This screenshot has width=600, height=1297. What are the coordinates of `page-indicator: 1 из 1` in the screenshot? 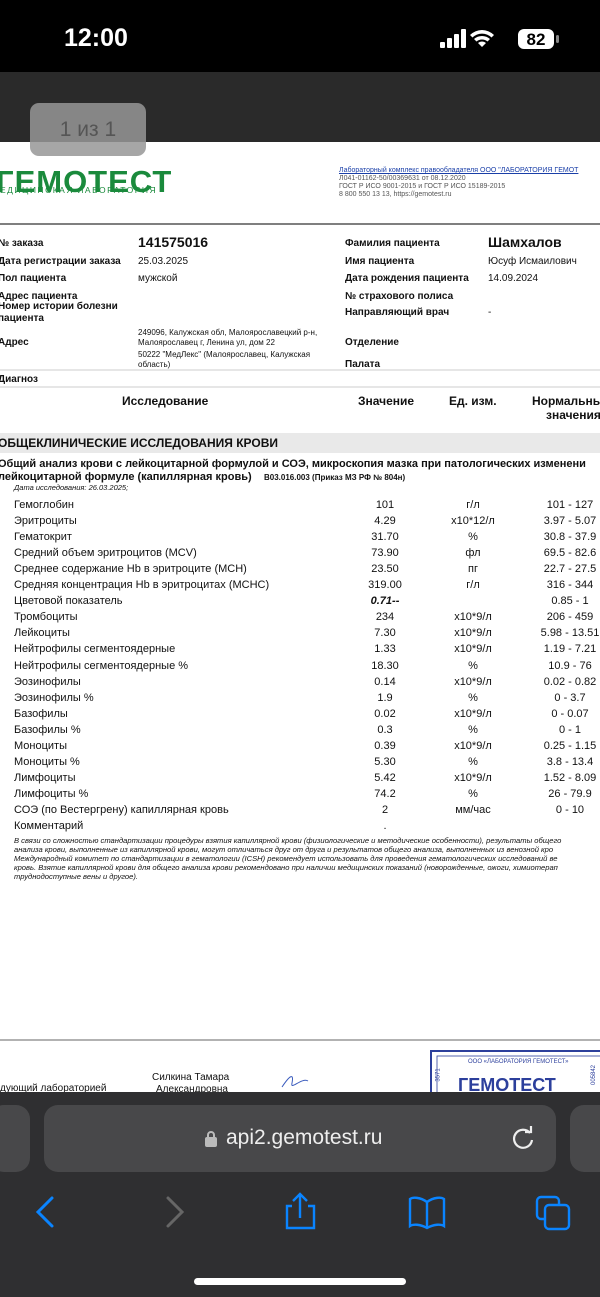 It's located at (88, 129).